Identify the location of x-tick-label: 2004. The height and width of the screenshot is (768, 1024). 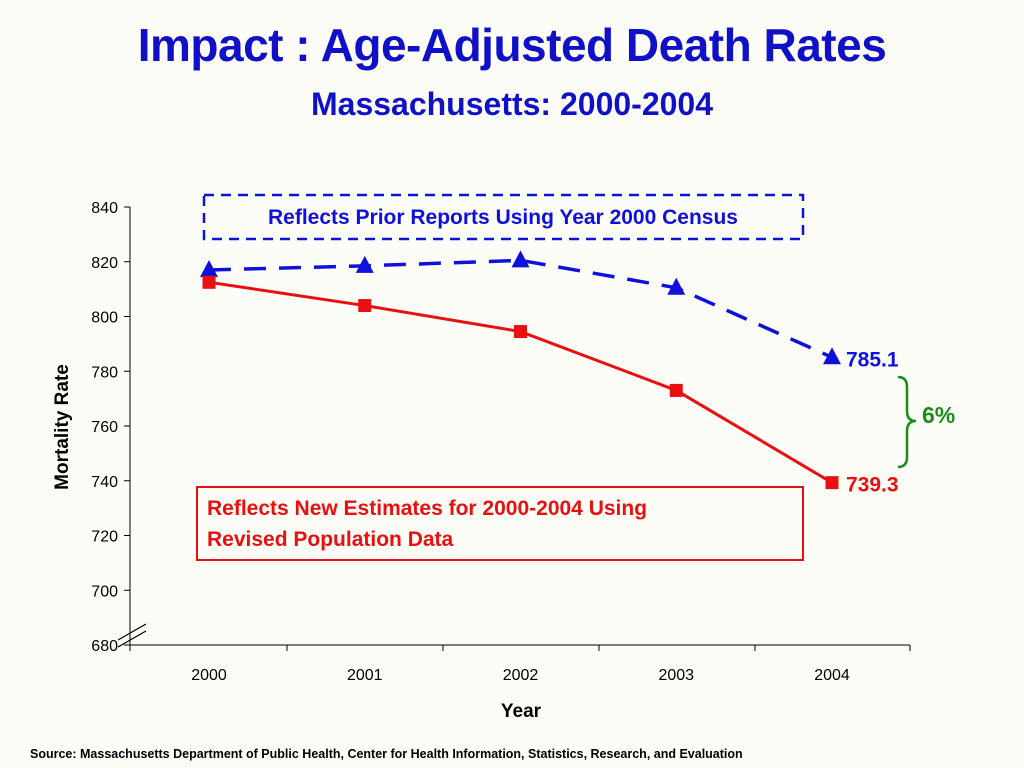
(832, 675).